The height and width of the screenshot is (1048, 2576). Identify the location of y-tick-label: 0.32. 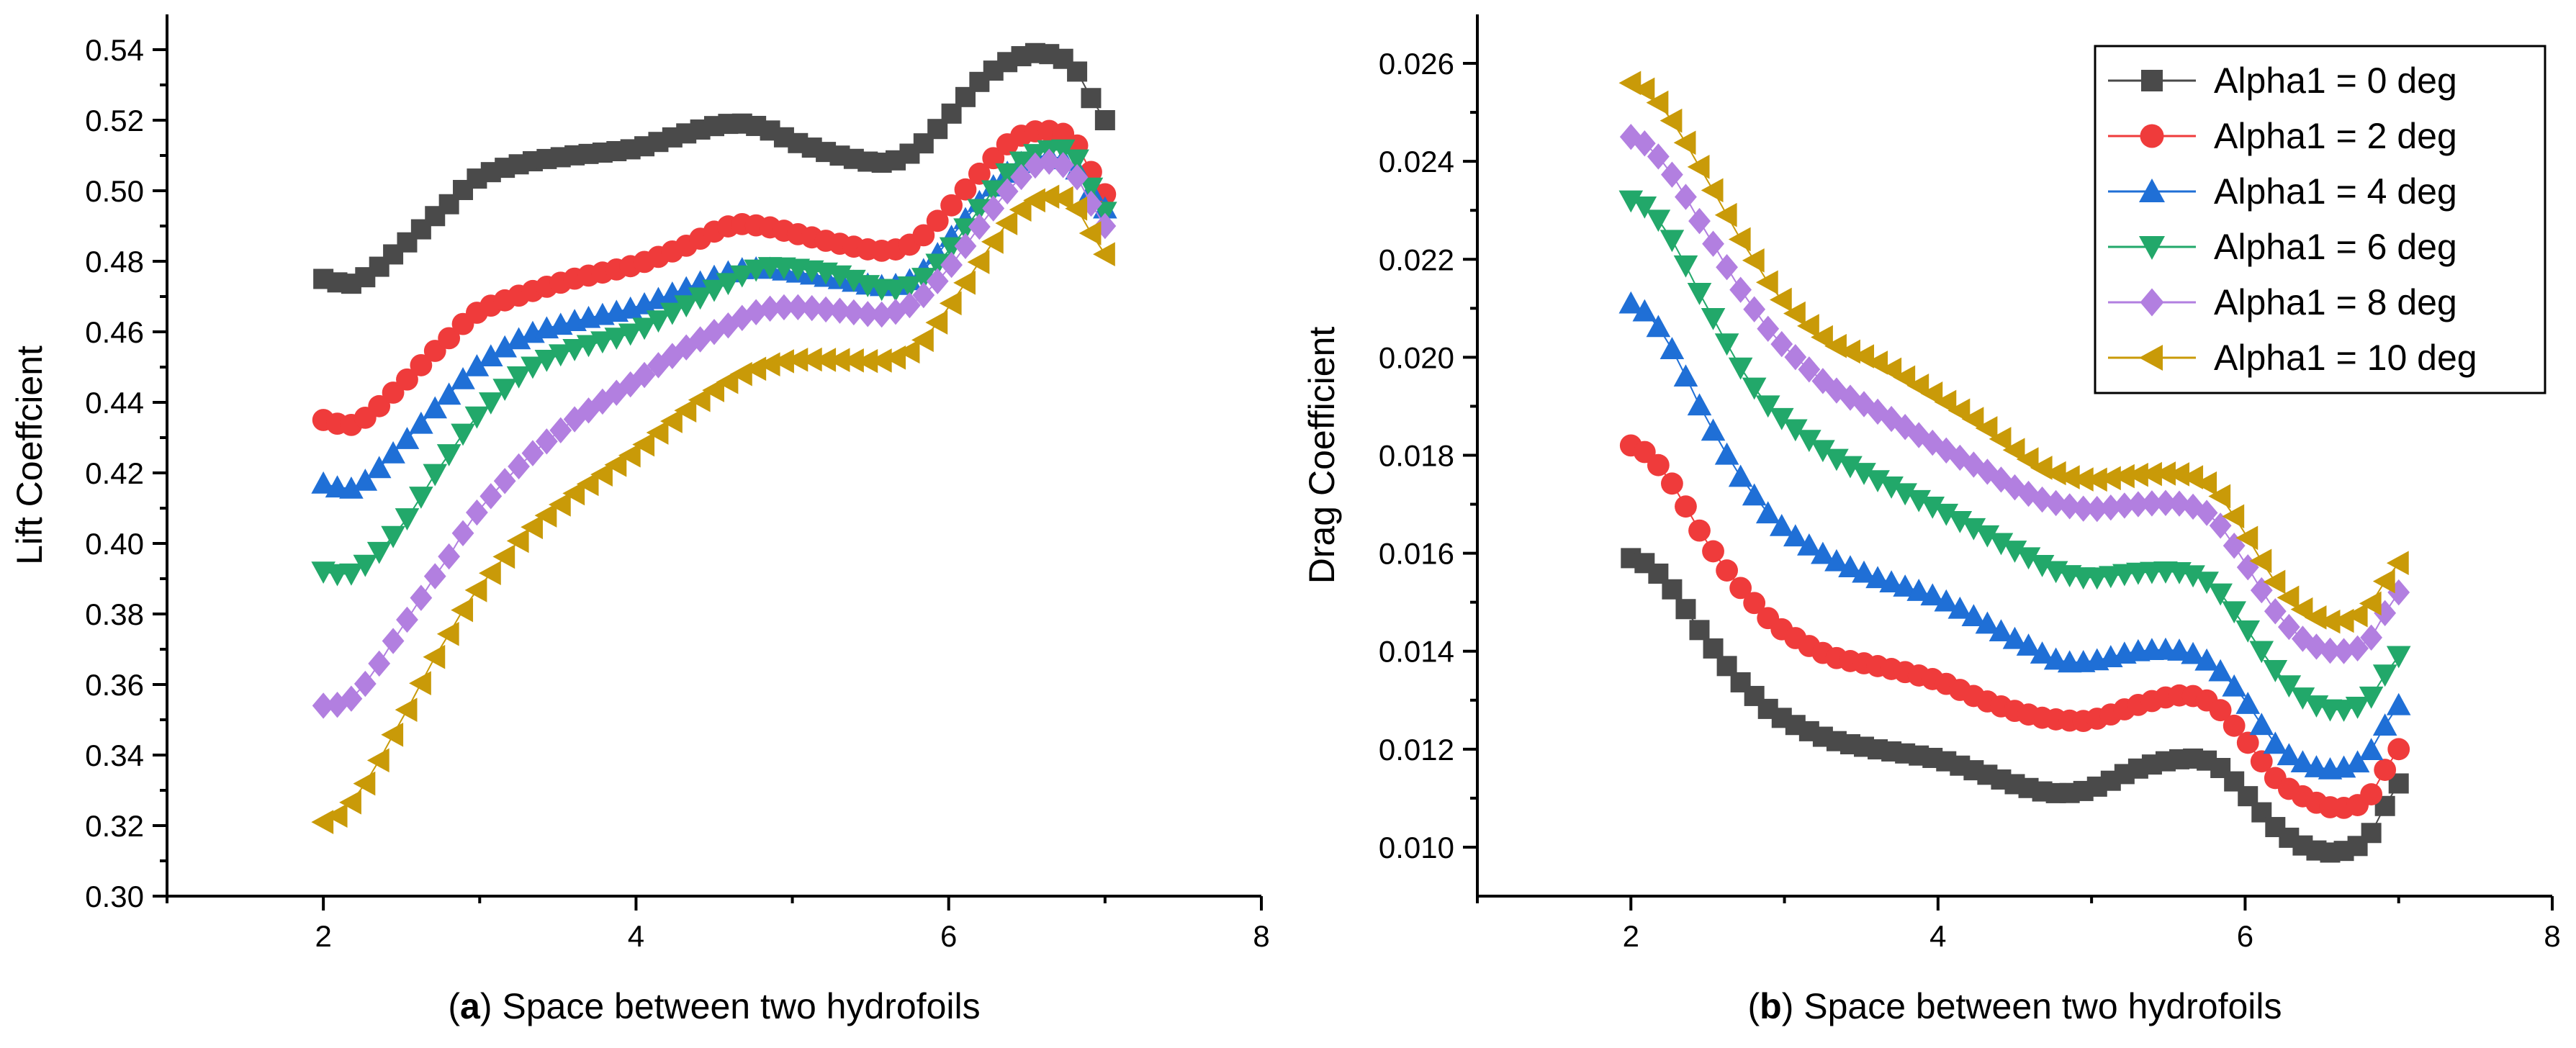
(114, 826).